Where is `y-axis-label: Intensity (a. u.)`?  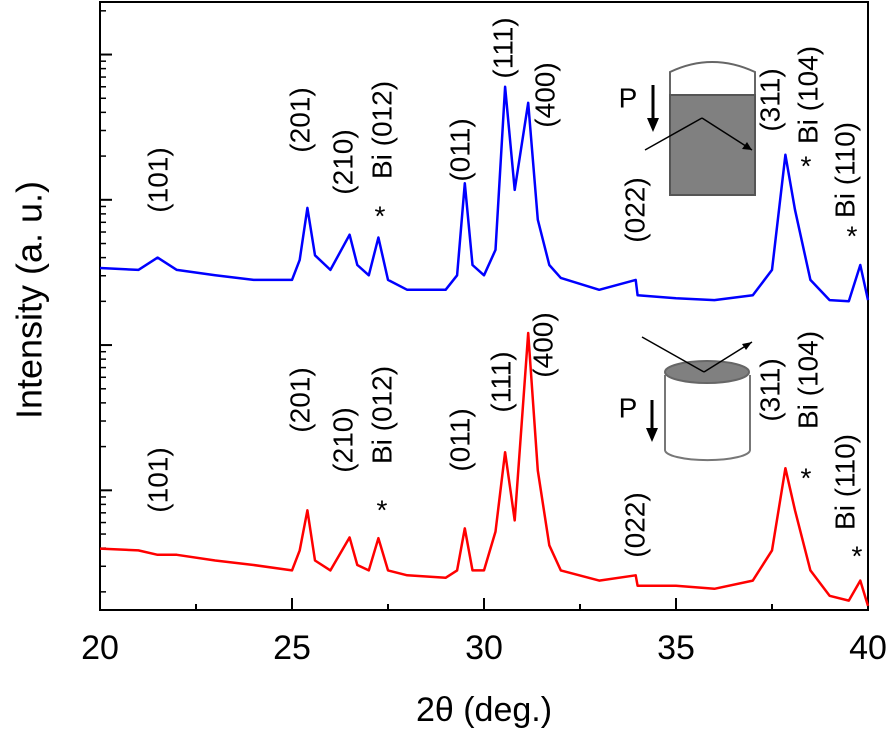
y-axis-label: Intensity (a. u.) is located at coordinates (29, 300).